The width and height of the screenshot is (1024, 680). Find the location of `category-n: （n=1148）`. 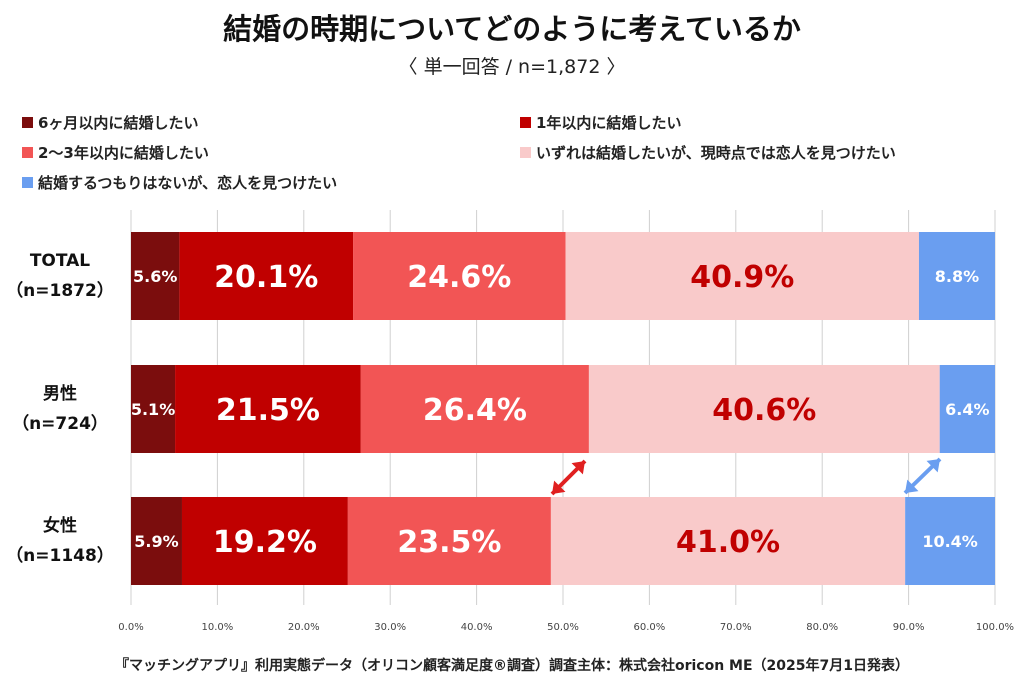

category-n: （n=1148） is located at coordinates (60, 556).